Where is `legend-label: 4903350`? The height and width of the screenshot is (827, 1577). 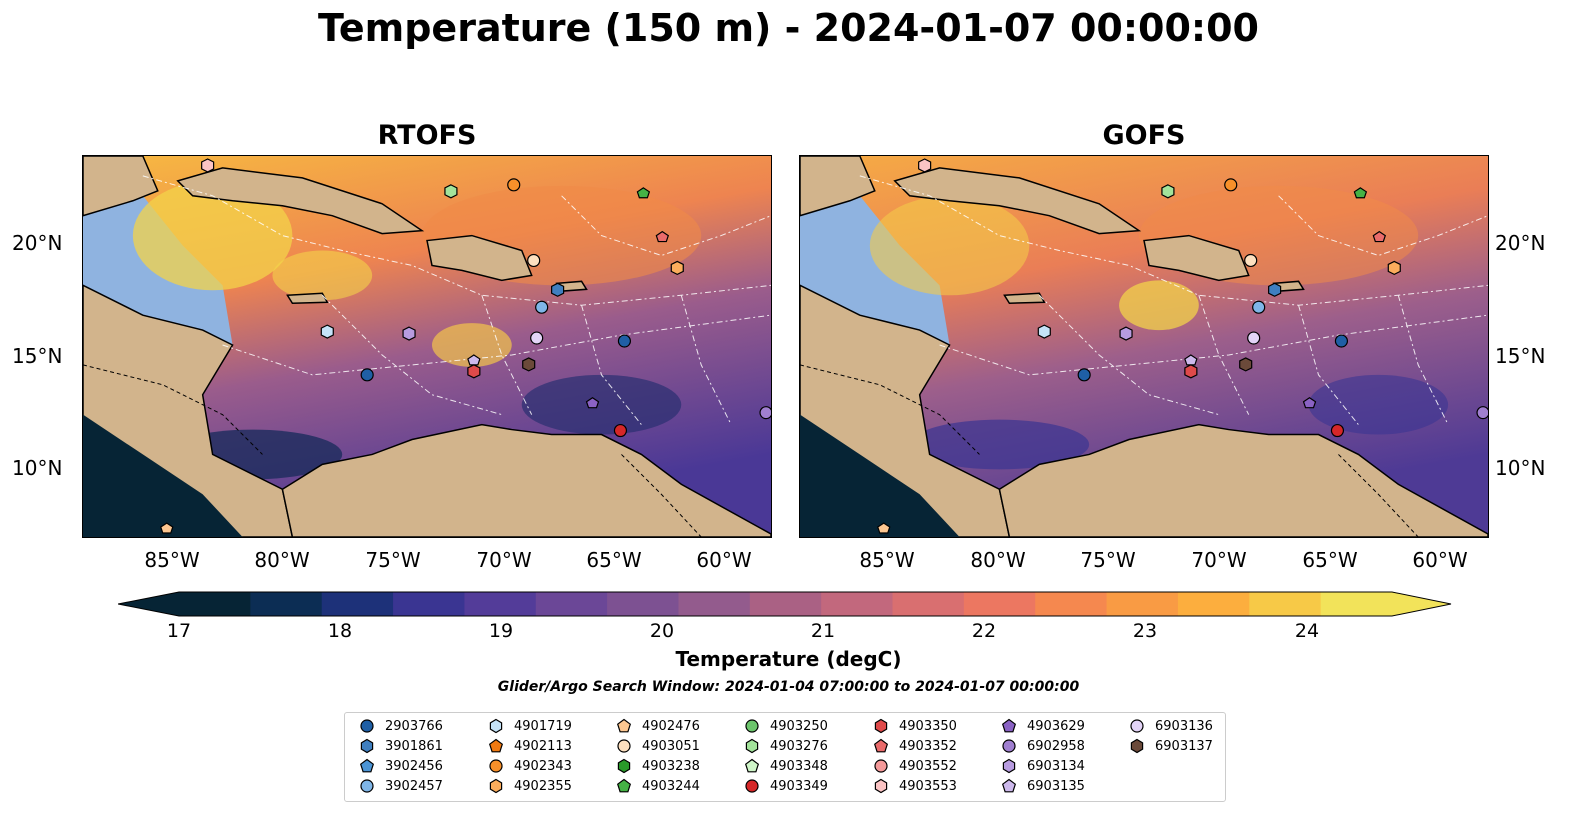 legend-label: 4903350 is located at coordinates (928, 726).